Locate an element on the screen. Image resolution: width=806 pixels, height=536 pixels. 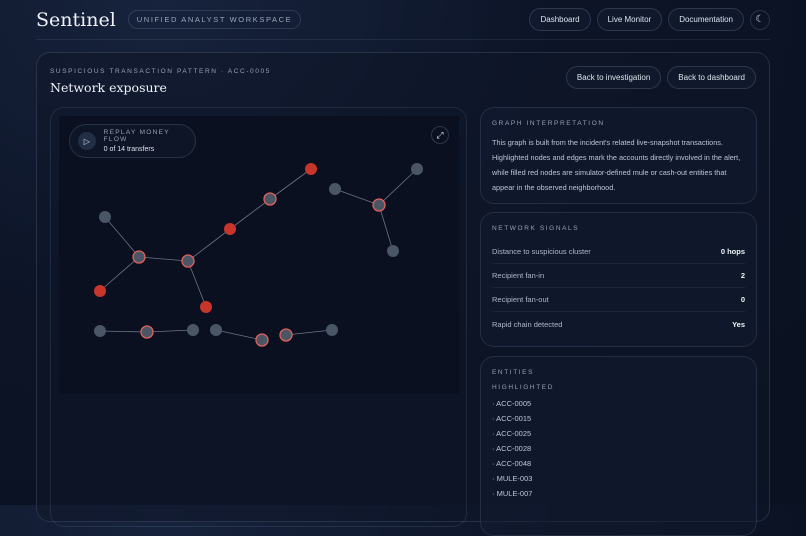
back-to-investigation-button: Back to investigation is located at coordinates (613, 77).